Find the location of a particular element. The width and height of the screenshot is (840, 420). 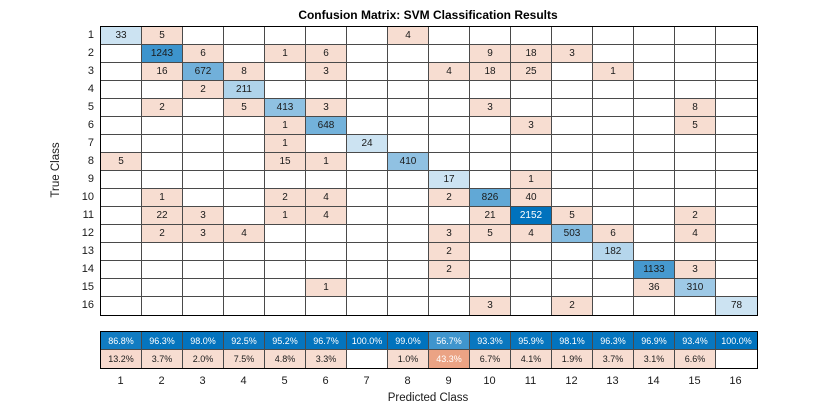

summary-cell-incorrect: 43.3% is located at coordinates (449, 359).